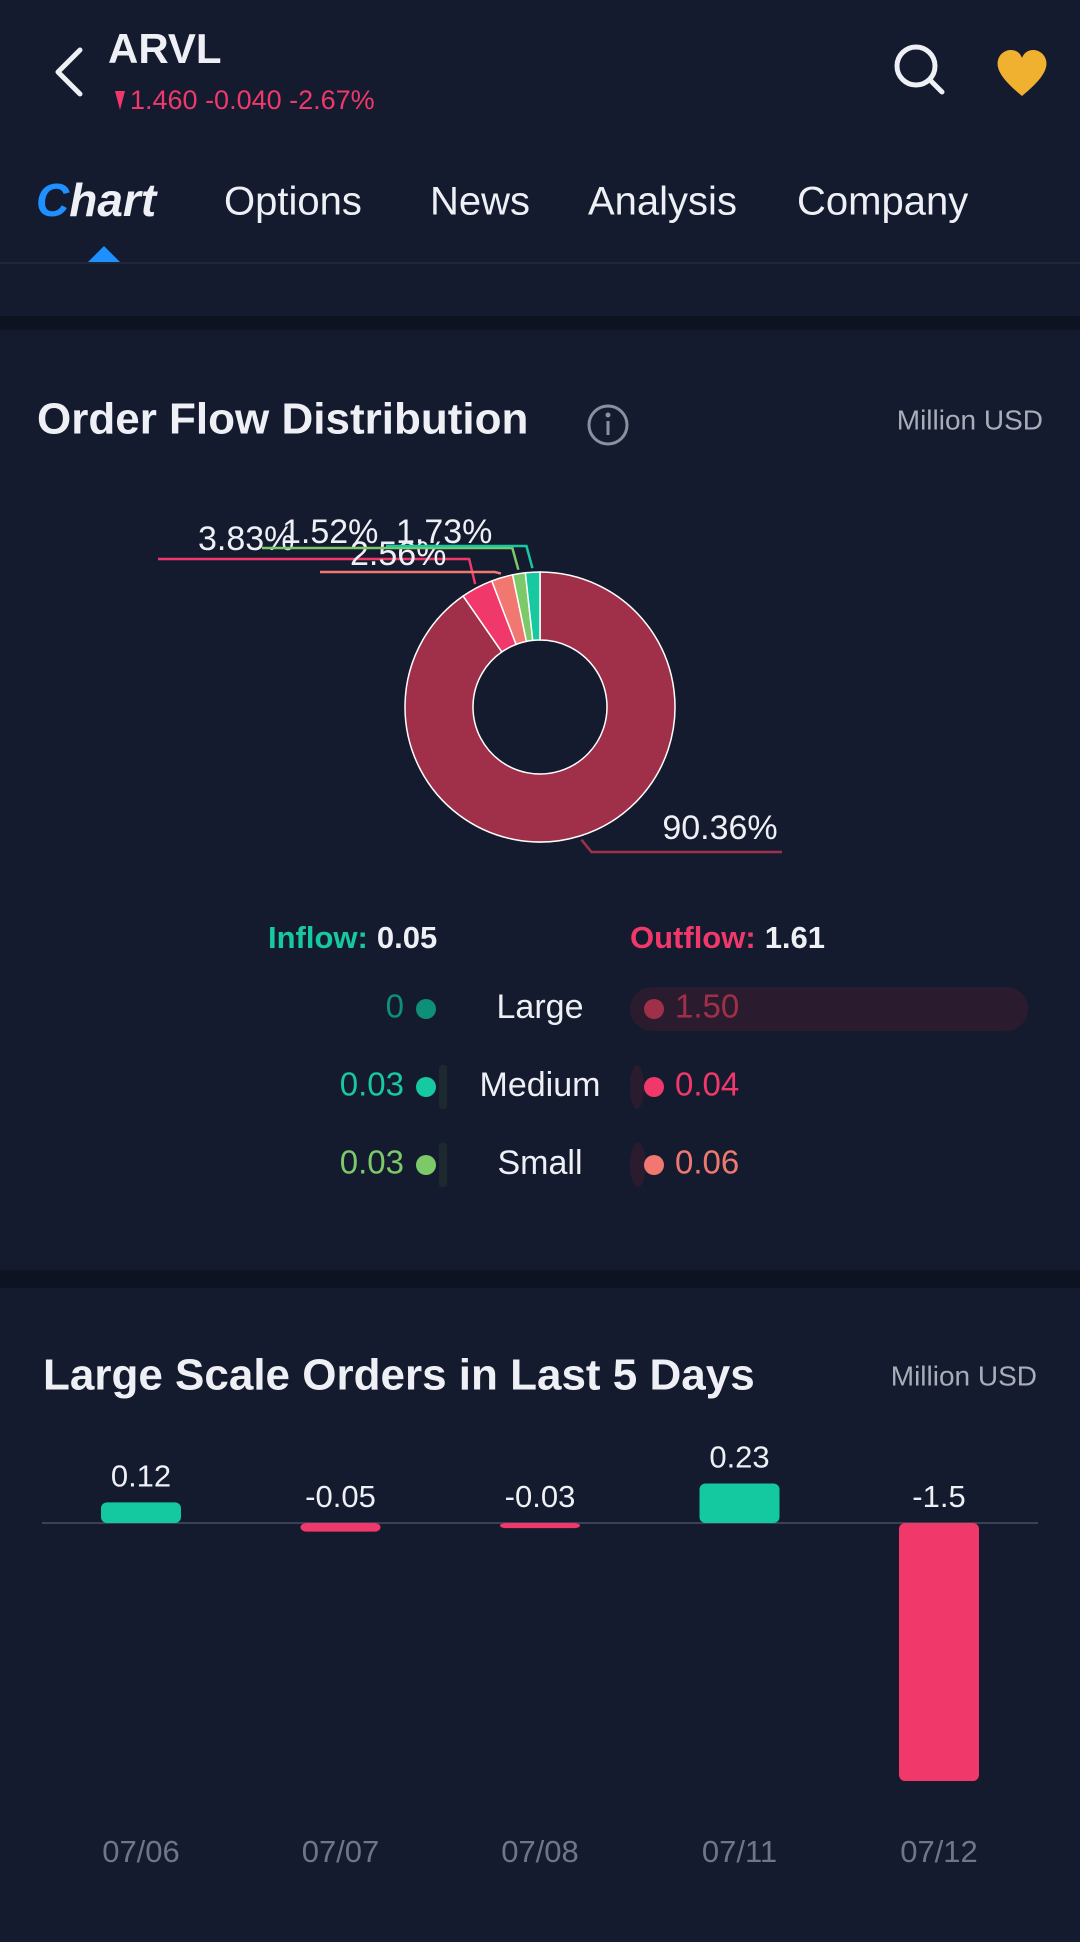  What do you see at coordinates (540, 1007) in the screenshot?
I see `row-label: Large` at bounding box center [540, 1007].